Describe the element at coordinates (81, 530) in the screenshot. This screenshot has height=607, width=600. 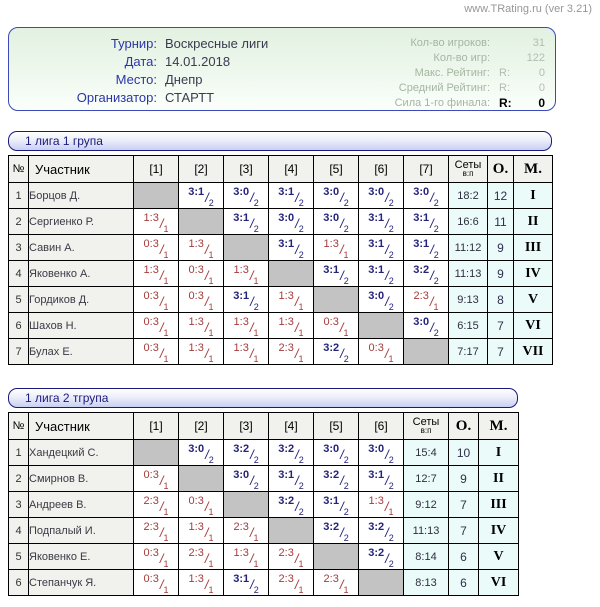
I see `player-name-cell: Подпалый И.` at that location.